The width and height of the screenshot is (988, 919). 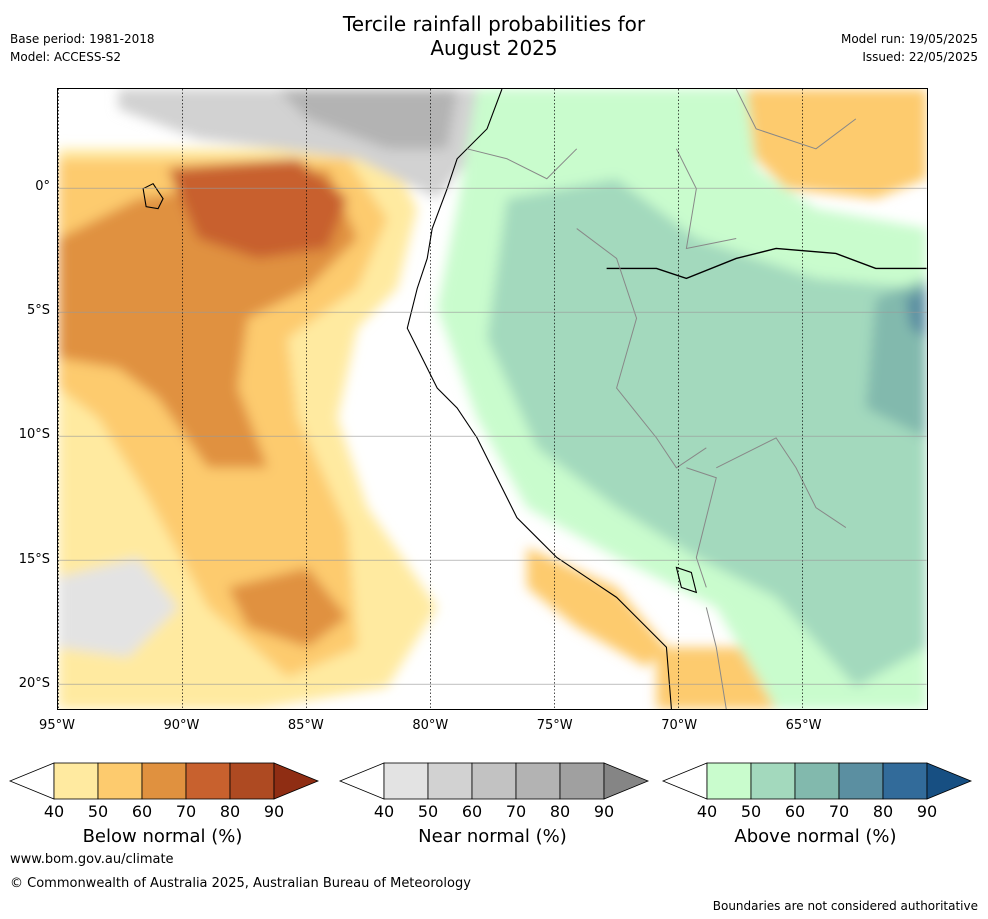 What do you see at coordinates (716, 658) in the screenshot?
I see `border-chile-argentina` at bounding box center [716, 658].